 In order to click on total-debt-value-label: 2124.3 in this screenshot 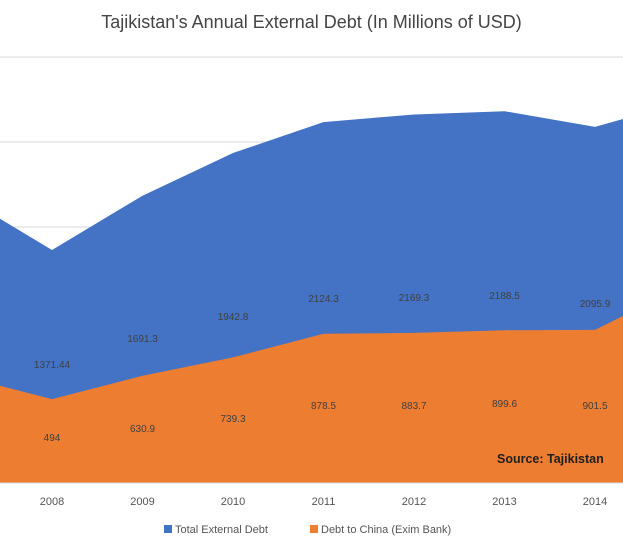, I will do `click(323, 299)`.